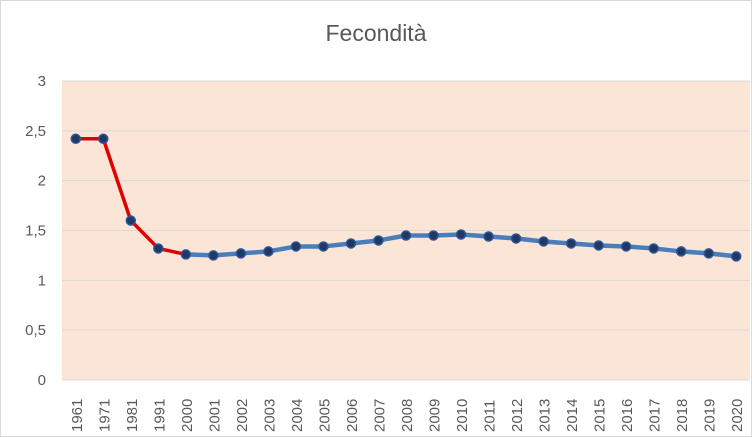 The image size is (752, 437). I want to click on x-tick-label: 2001, so click(214, 415).